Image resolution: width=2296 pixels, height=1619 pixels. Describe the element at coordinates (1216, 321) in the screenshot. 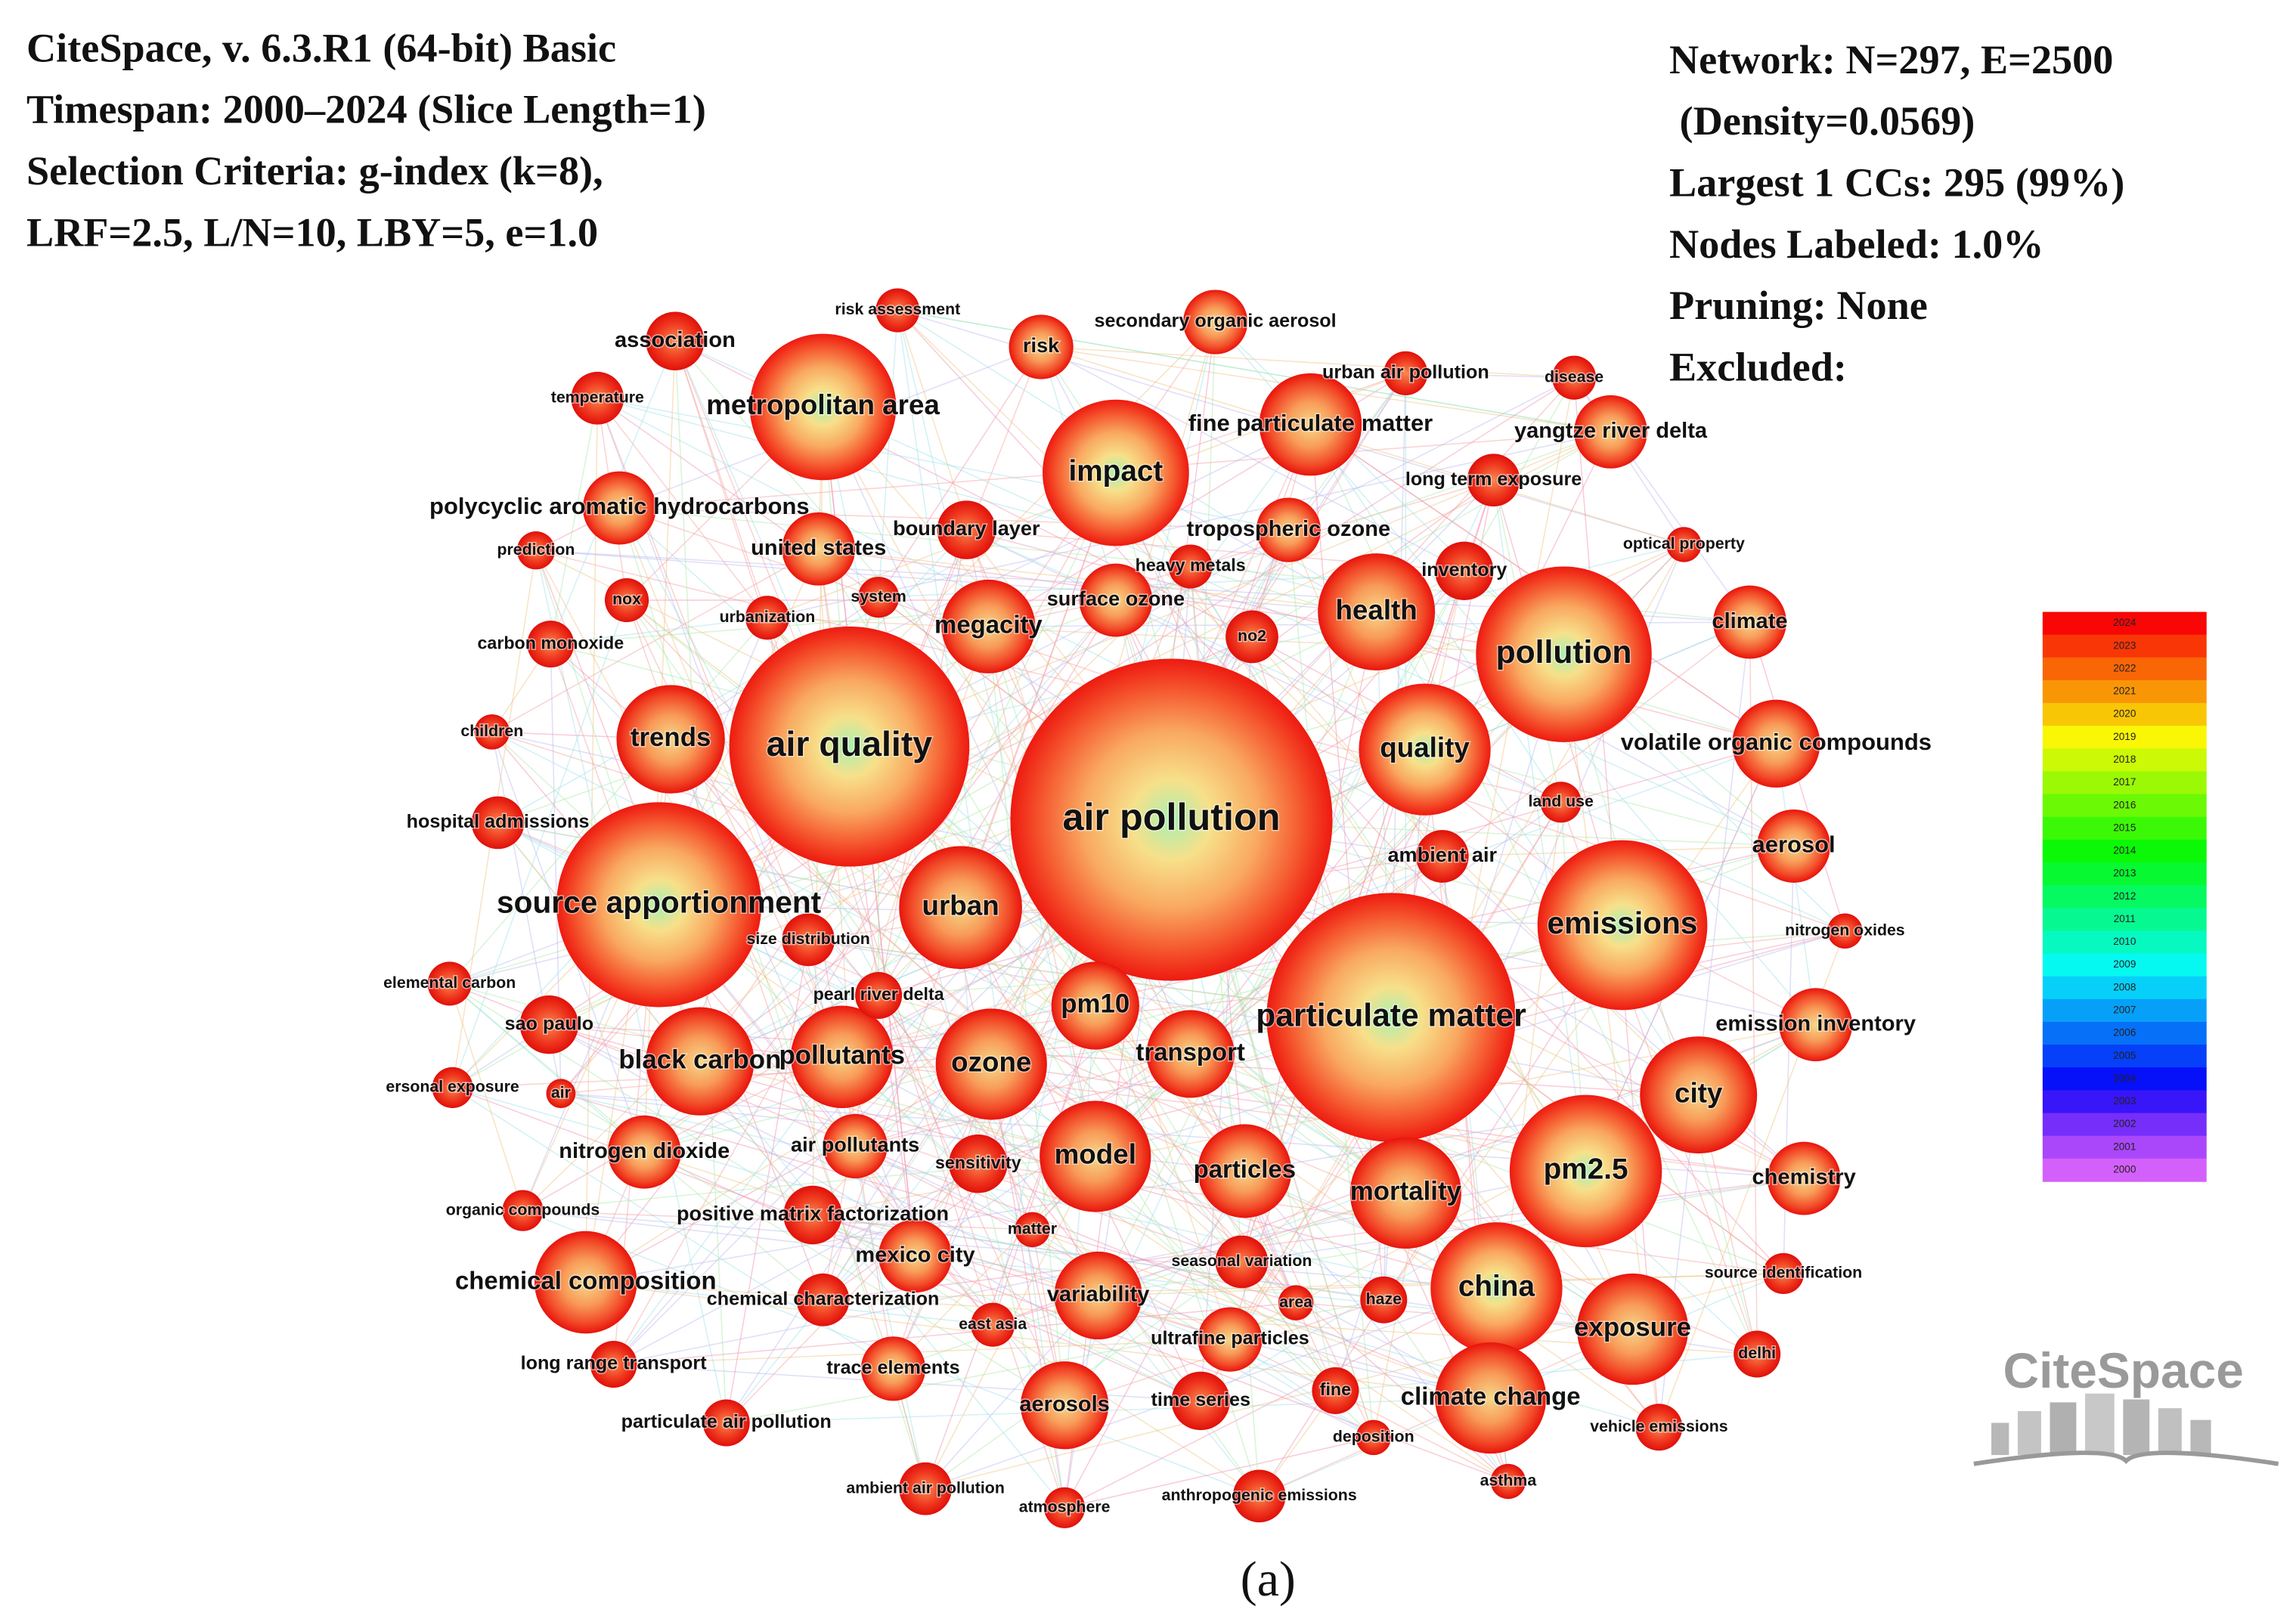

I see `node-label: secondary organic aerosol` at that location.